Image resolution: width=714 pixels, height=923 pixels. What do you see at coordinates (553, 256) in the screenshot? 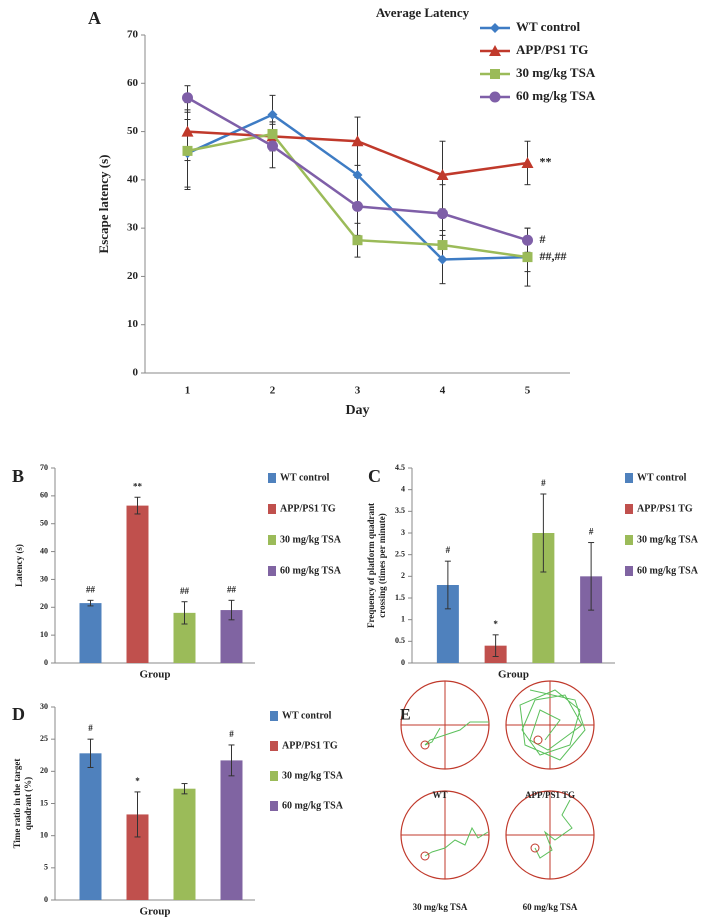
I see `end-label: ##,##` at bounding box center [553, 256].